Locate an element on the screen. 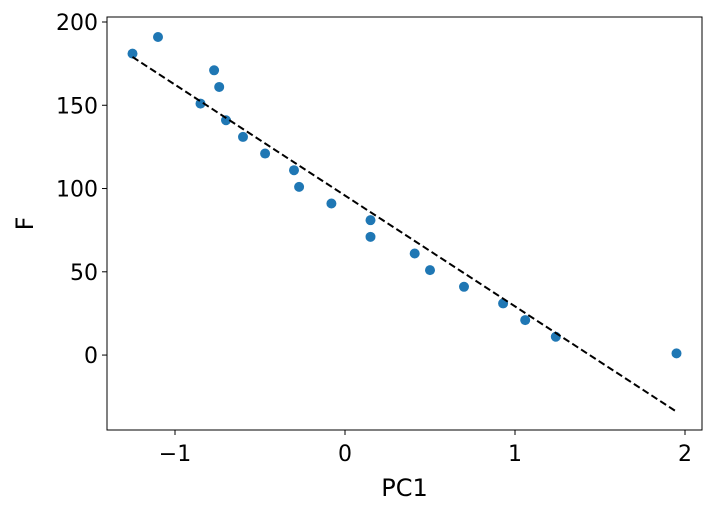  y-axis-ticks: 0 50 100 150 200 is located at coordinates (81, 190).